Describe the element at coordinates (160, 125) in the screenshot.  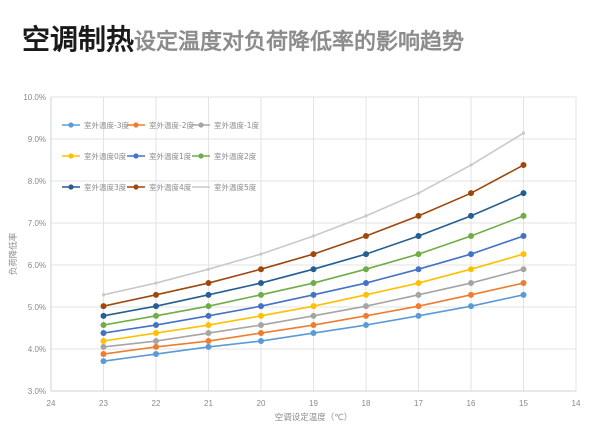
I see `legend-item: 室外温度-2度` at that location.